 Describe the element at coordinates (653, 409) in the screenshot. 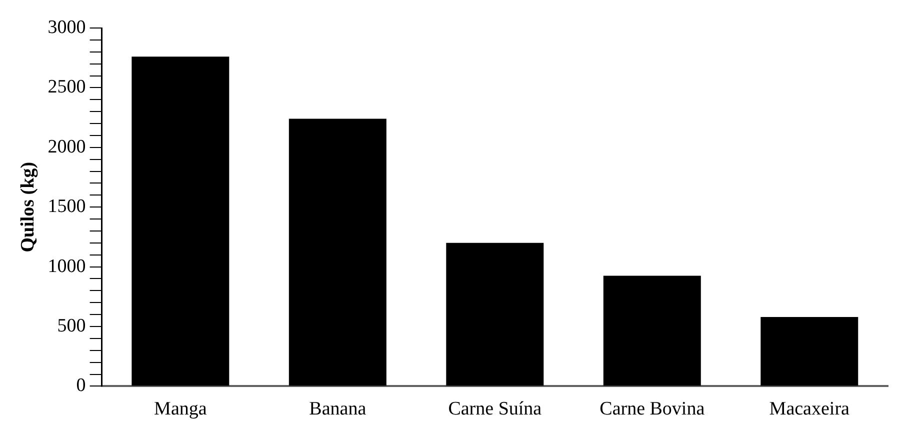

I see `x-tick-label: Carne Bovina` at that location.